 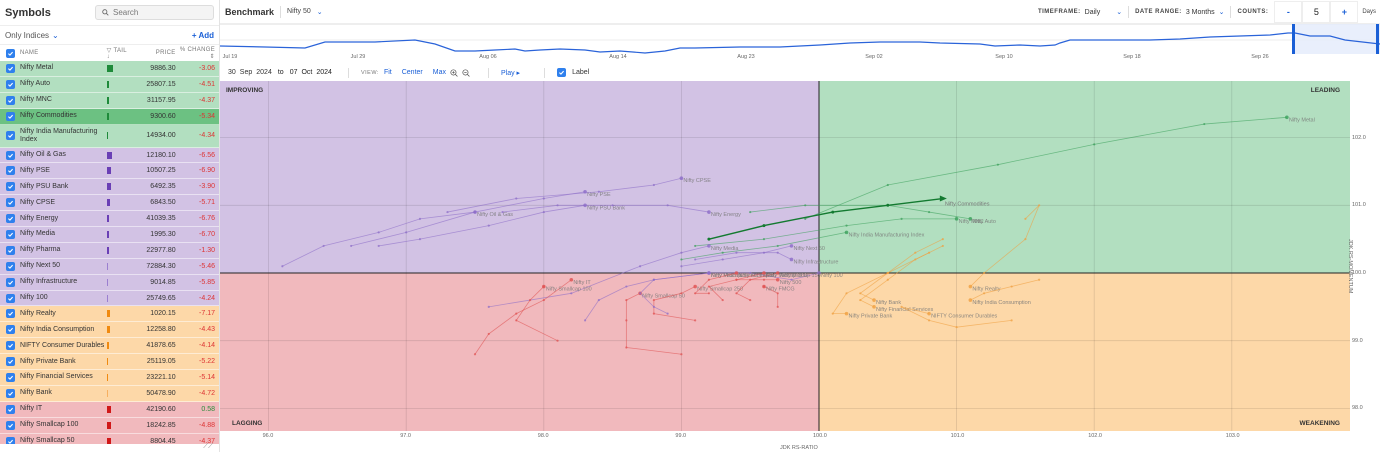 What do you see at coordinates (165, 53) in the screenshot?
I see `price-column-header: PRICE` at bounding box center [165, 53].